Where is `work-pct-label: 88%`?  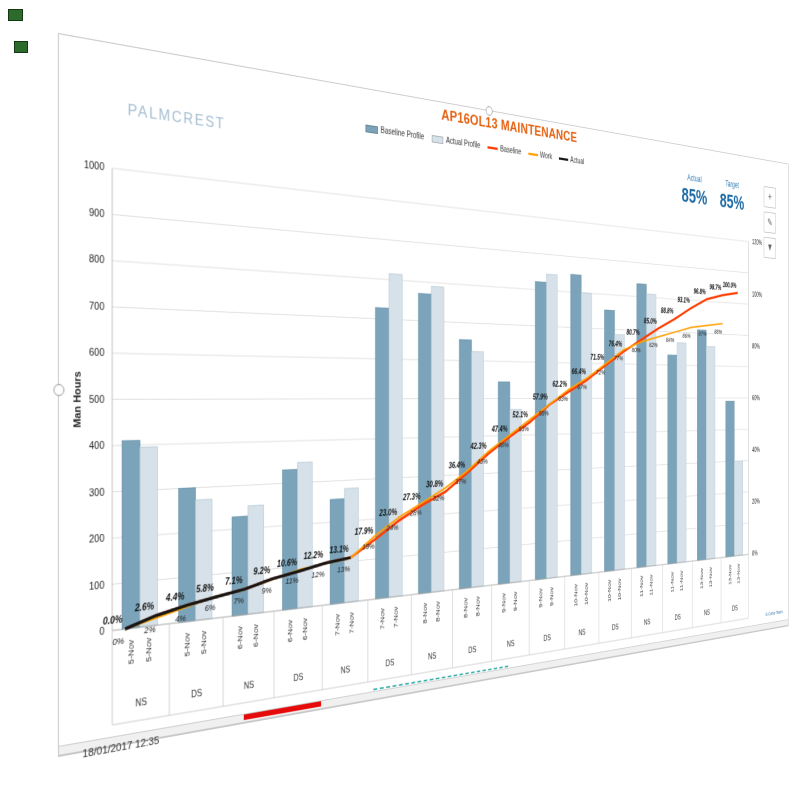
work-pct-label: 88% is located at coordinates (718, 331).